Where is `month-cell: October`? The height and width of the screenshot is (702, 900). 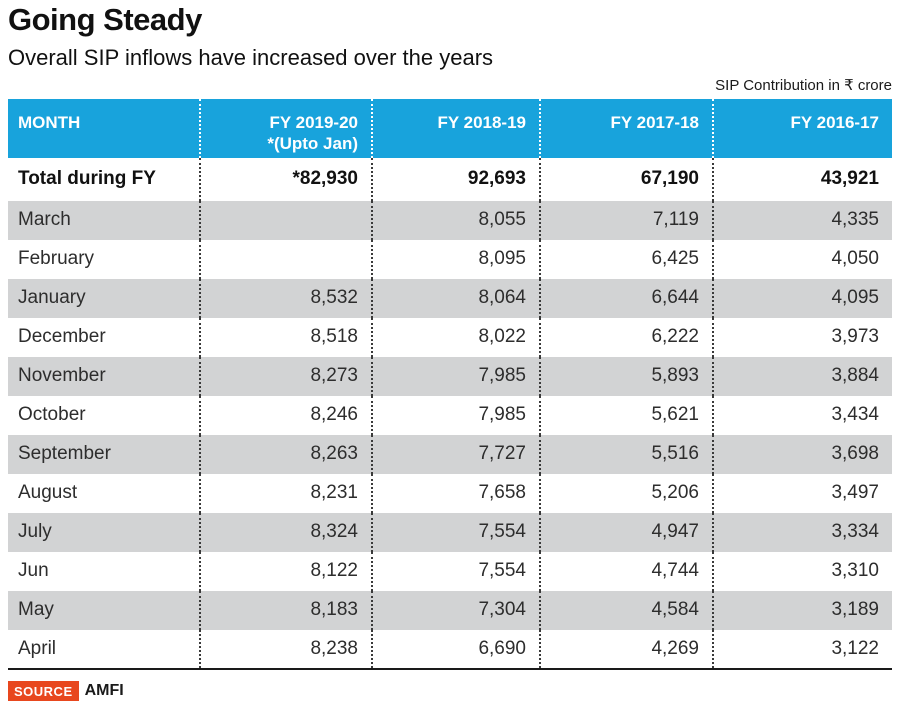 month-cell: October is located at coordinates (104, 415).